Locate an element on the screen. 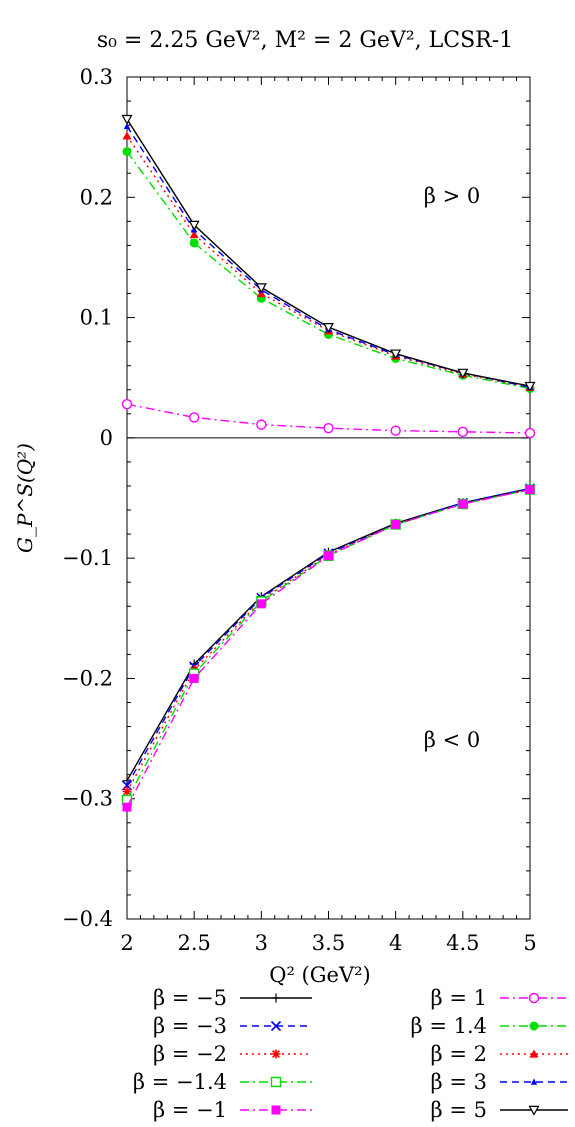  legend-label: β = 1.4 is located at coordinates (449, 1026).